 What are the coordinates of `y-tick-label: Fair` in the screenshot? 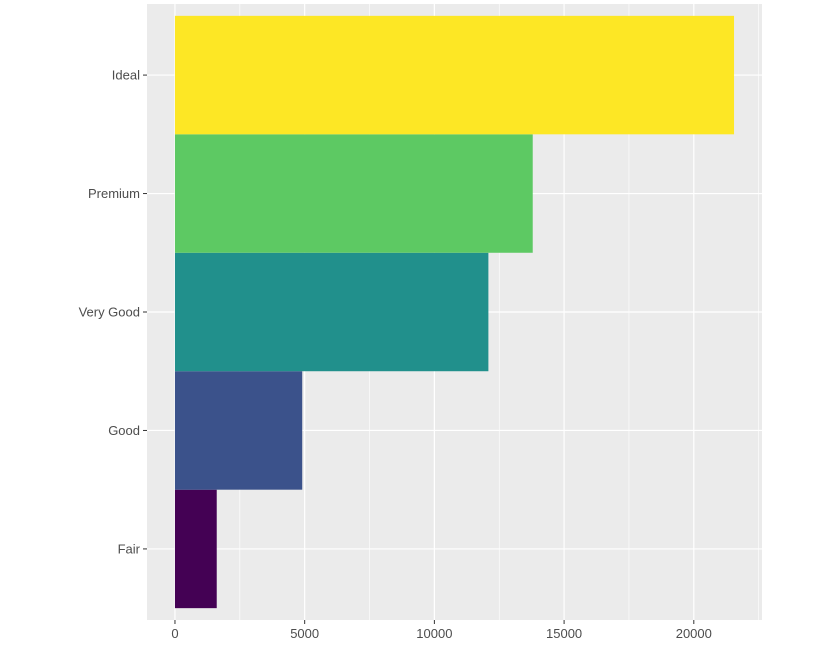 It's located at (129, 548).